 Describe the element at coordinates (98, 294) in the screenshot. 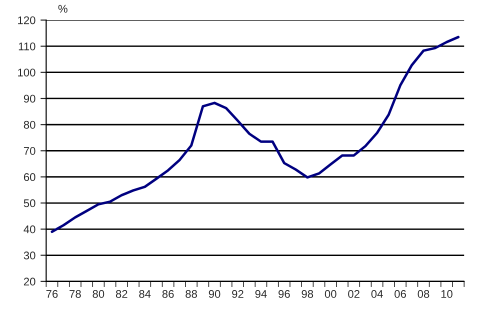

I see `x-tick-label: 80` at that location.